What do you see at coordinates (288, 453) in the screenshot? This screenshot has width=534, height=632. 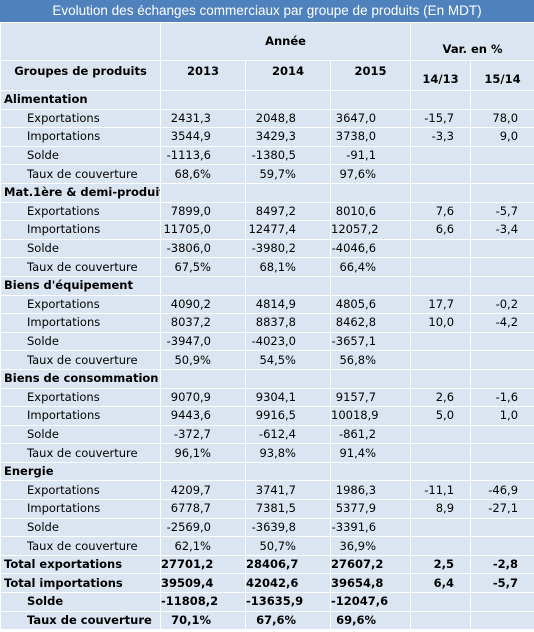 I see `value-cell: 93,8%` at bounding box center [288, 453].